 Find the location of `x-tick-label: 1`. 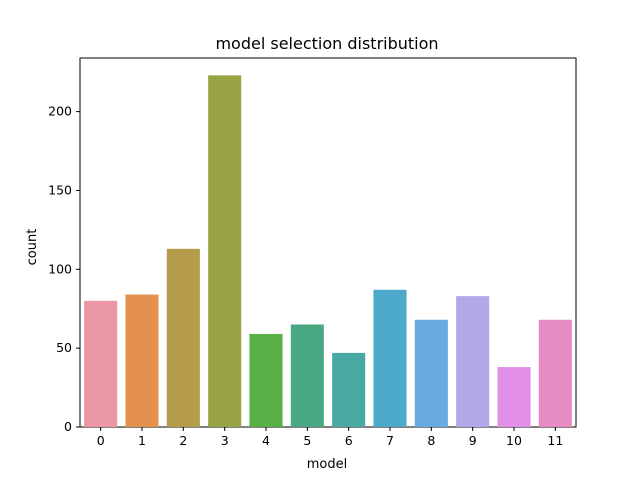

x-tick-label: 1 is located at coordinates (142, 440).